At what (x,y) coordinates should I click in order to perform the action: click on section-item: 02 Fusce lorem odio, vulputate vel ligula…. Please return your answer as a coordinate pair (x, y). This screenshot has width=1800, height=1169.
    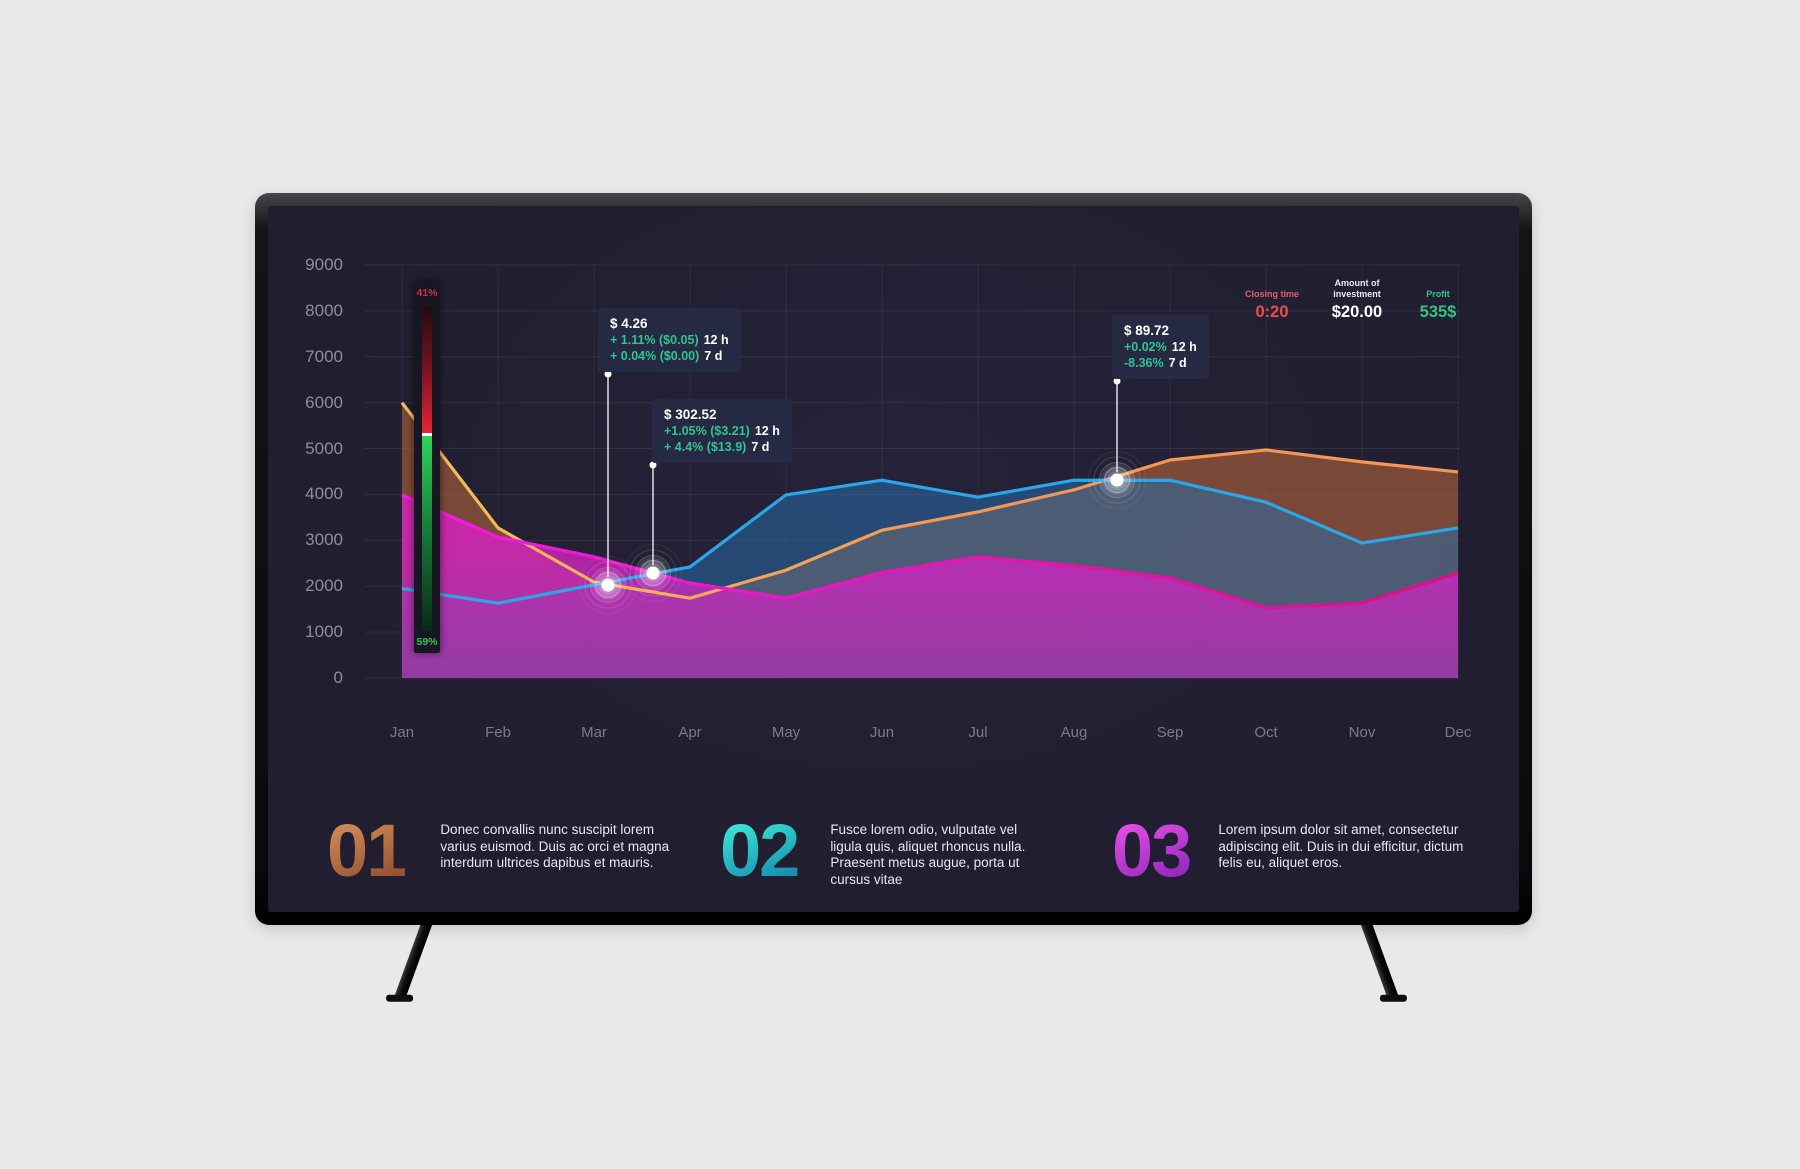
    Looking at the image, I should click on (886, 850).